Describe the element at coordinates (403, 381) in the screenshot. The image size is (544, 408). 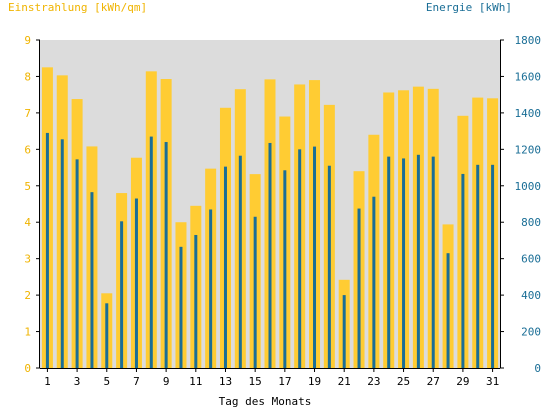
I see `x-tick-label: 25` at that location.